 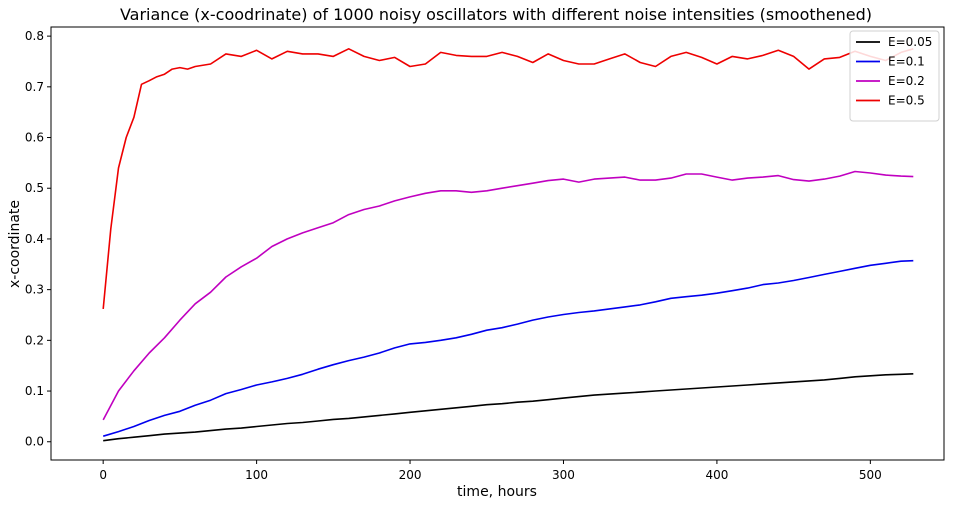 I want to click on x-tick-label: 200, so click(x=410, y=475).